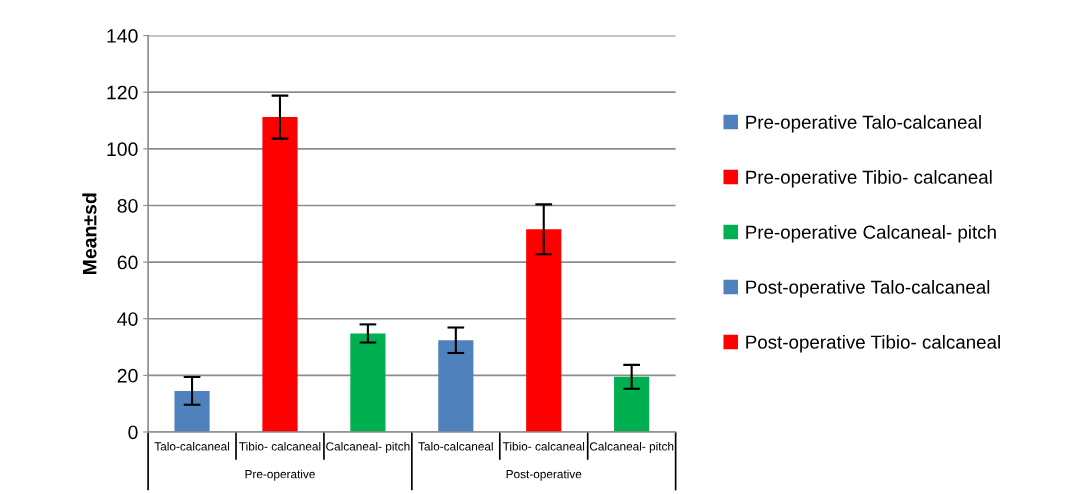  I want to click on y-axis-title: Mean±sd, so click(89, 234).